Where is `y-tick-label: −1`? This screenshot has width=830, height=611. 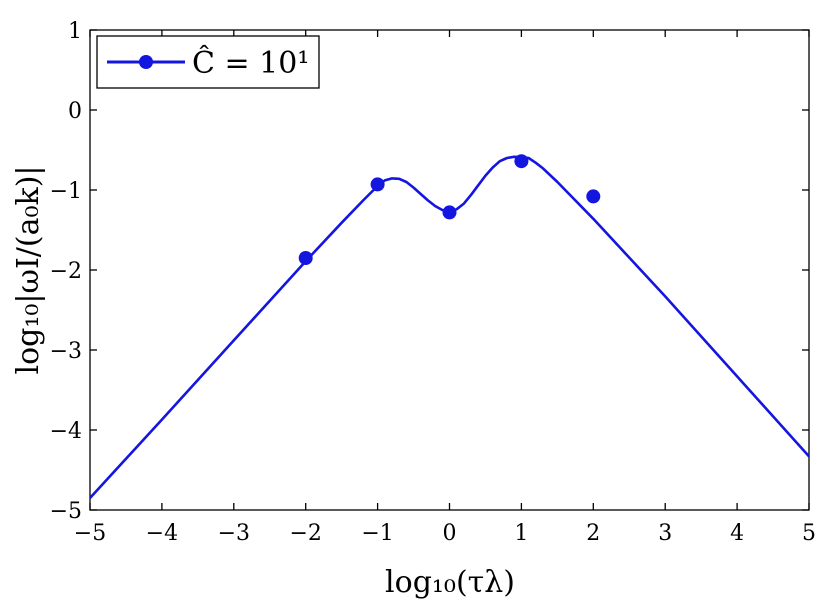
y-tick-label: −1 is located at coordinates (66, 191).